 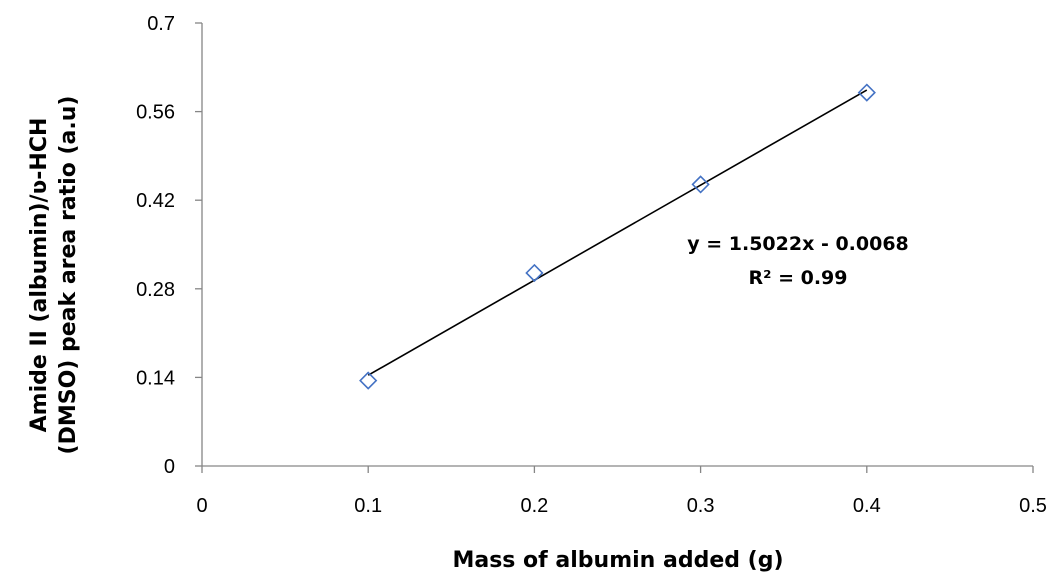 I want to click on y-axis-ticks: 0 0.14 0.28 0.42 0.56 0.7, so click(x=169, y=245).